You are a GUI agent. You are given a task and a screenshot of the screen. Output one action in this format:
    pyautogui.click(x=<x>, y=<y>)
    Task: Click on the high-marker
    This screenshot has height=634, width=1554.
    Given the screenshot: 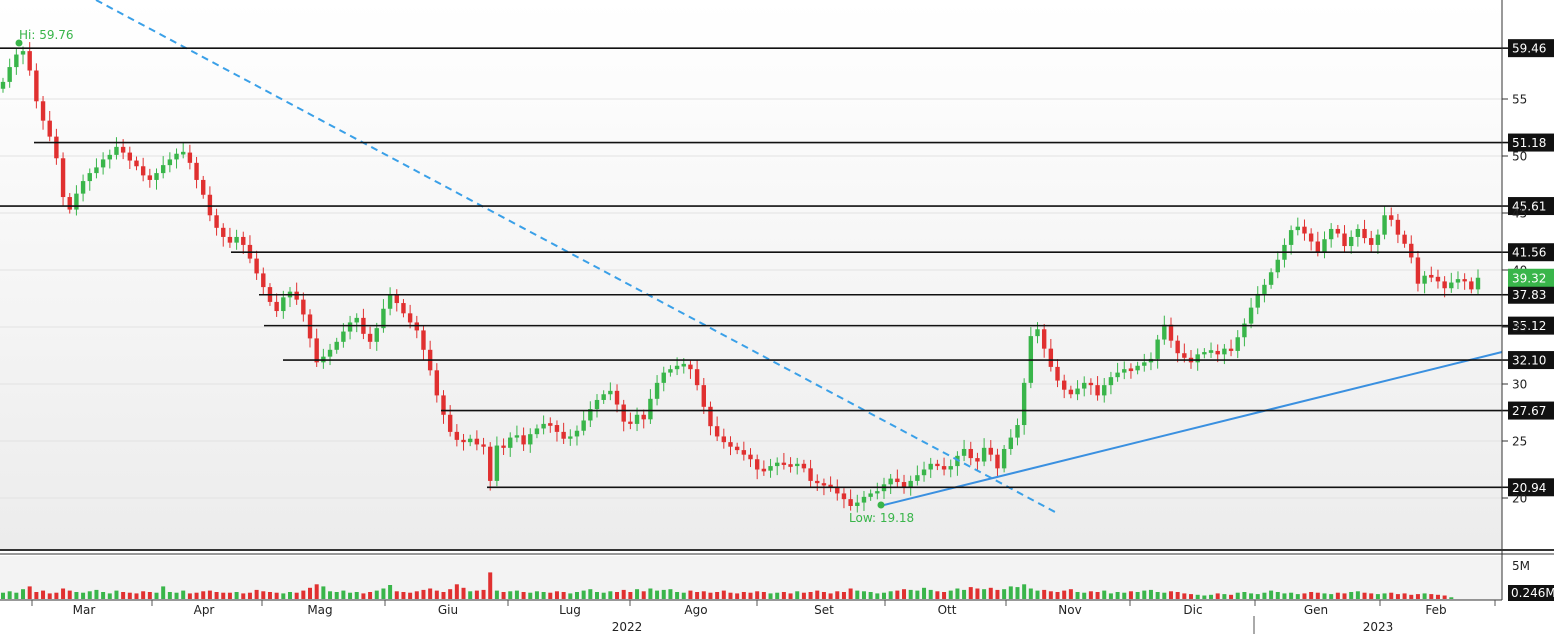 What is the action you would take?
    pyautogui.click(x=19, y=43)
    